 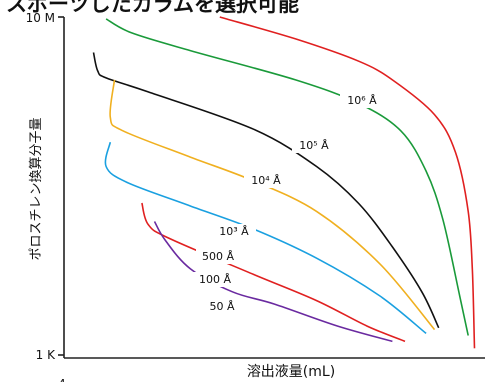 What do you see at coordinates (36, 188) in the screenshot?
I see `y-axis-label: ポロスチレン換算分子量` at bounding box center [36, 188].